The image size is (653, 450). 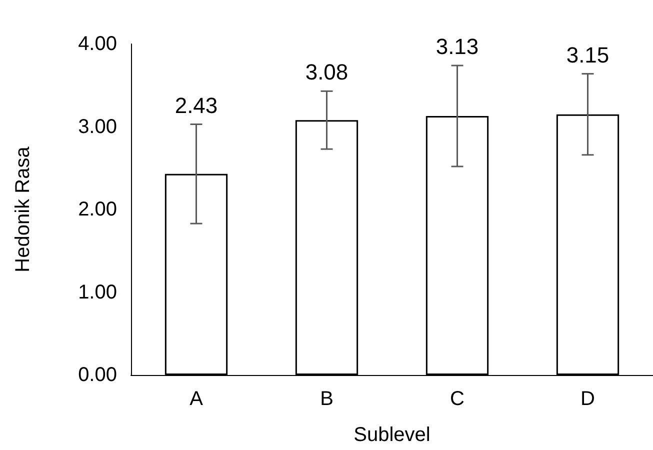 I want to click on y-axis-title: Hedonik Rasa, so click(x=23, y=209).